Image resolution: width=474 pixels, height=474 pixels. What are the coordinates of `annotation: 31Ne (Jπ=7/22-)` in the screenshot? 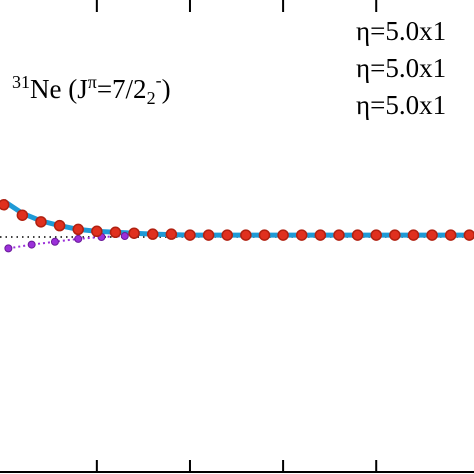 It's located at (91, 89).